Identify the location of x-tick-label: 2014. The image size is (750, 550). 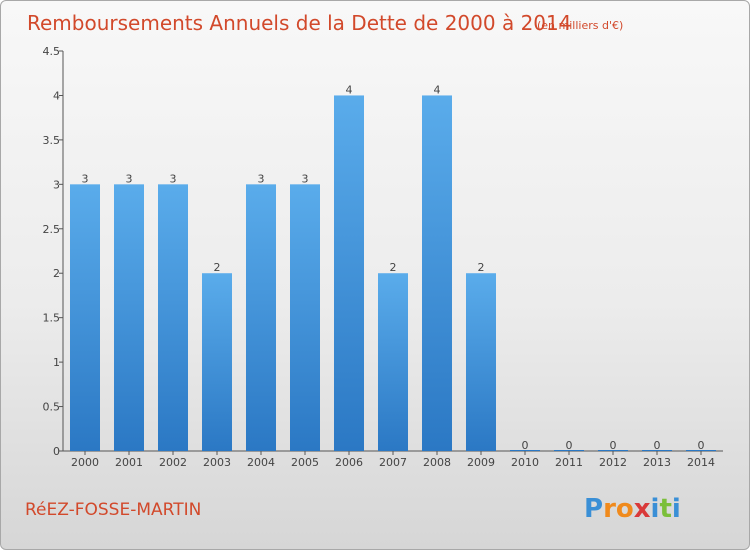
(701, 462).